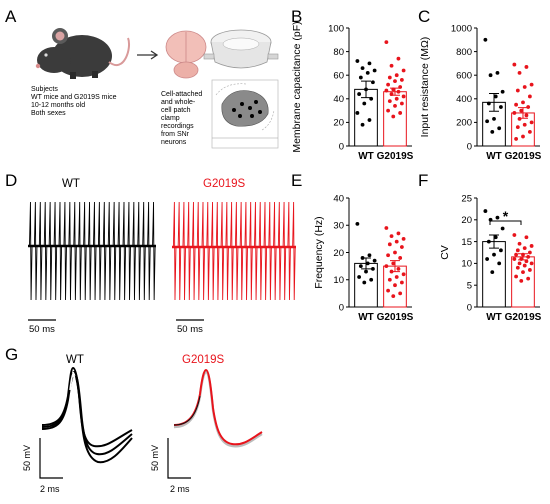 This screenshot has width=550, height=504. Describe the element at coordinates (92, 251) in the screenshot. I see `spike-trace-wt` at that location.